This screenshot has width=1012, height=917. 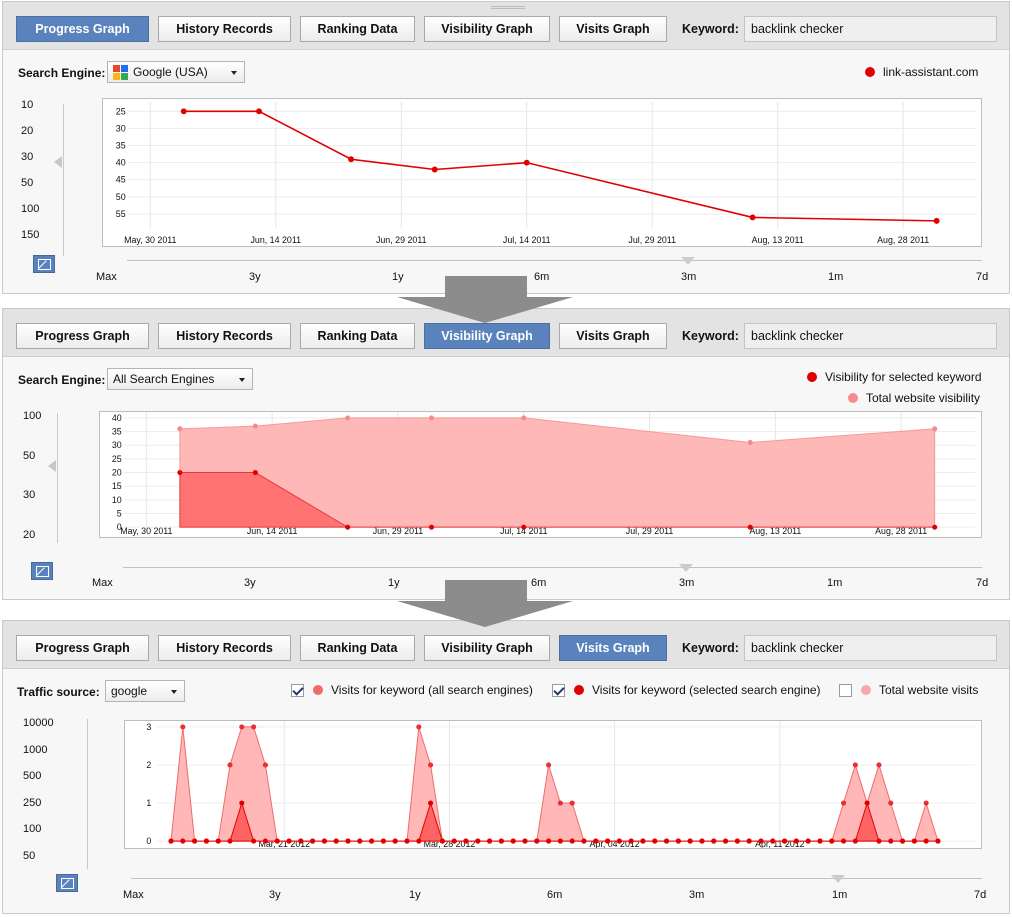 What do you see at coordinates (412, 690) in the screenshot?
I see `legend-item: Visits for keyword (all search engines)` at bounding box center [412, 690].